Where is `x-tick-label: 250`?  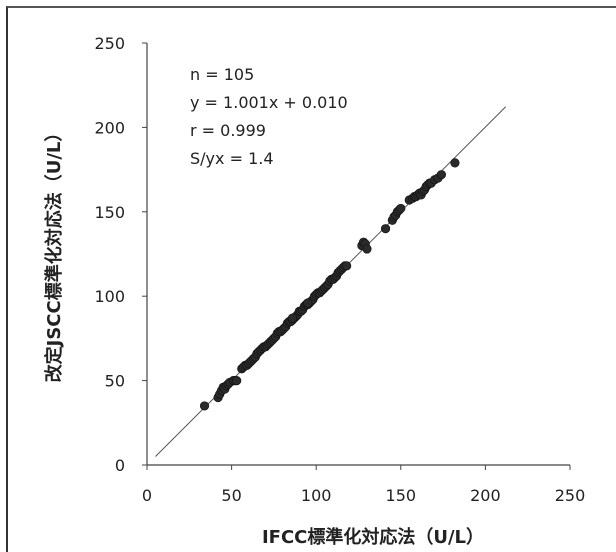 x-tick-label: 250 is located at coordinates (570, 495).